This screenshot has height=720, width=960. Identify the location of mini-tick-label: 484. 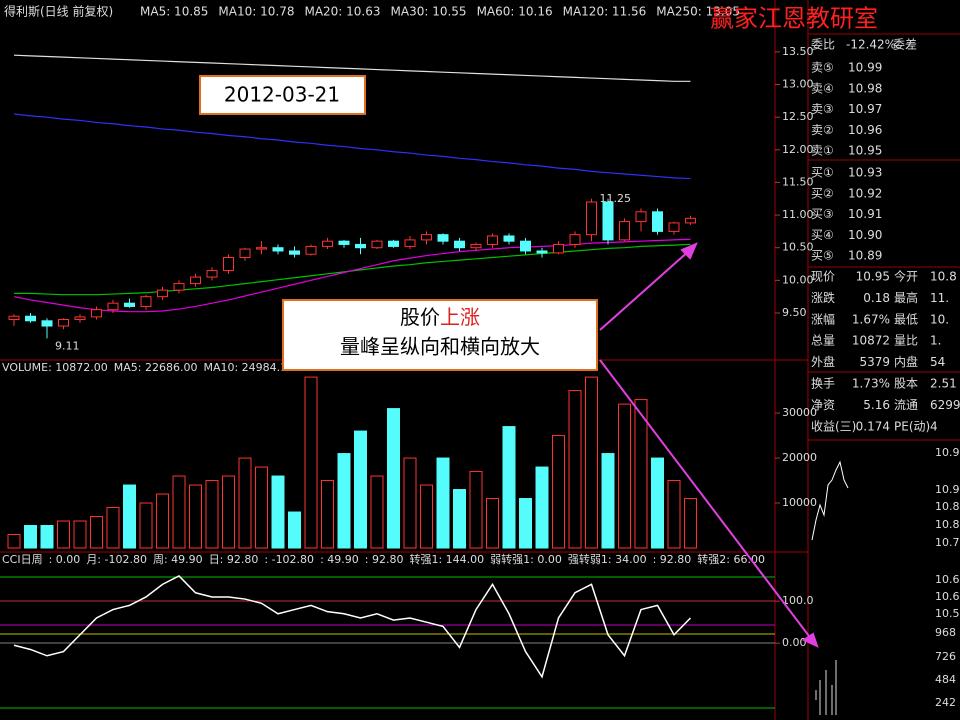
(945, 679).